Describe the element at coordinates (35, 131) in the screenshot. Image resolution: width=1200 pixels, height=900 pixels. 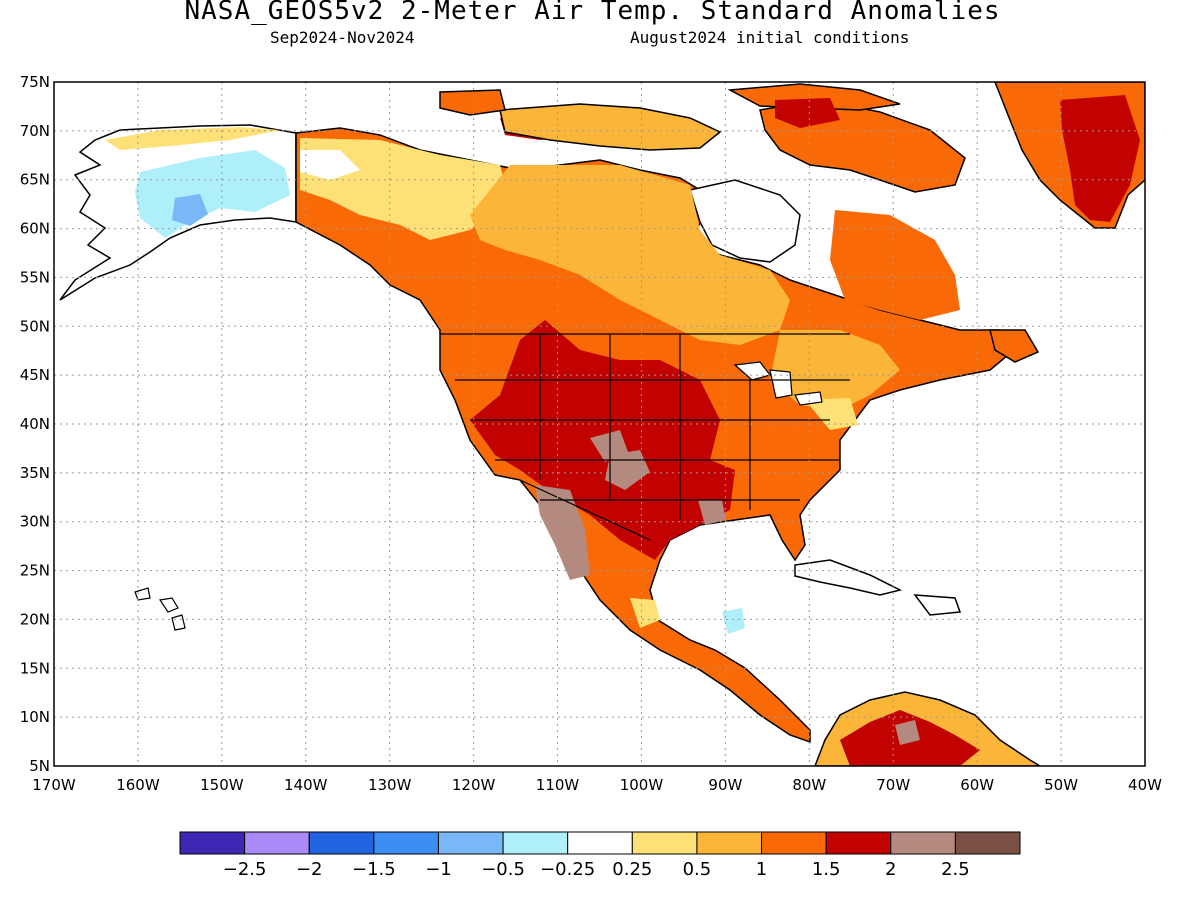
I see `latitude-label: 70N` at that location.